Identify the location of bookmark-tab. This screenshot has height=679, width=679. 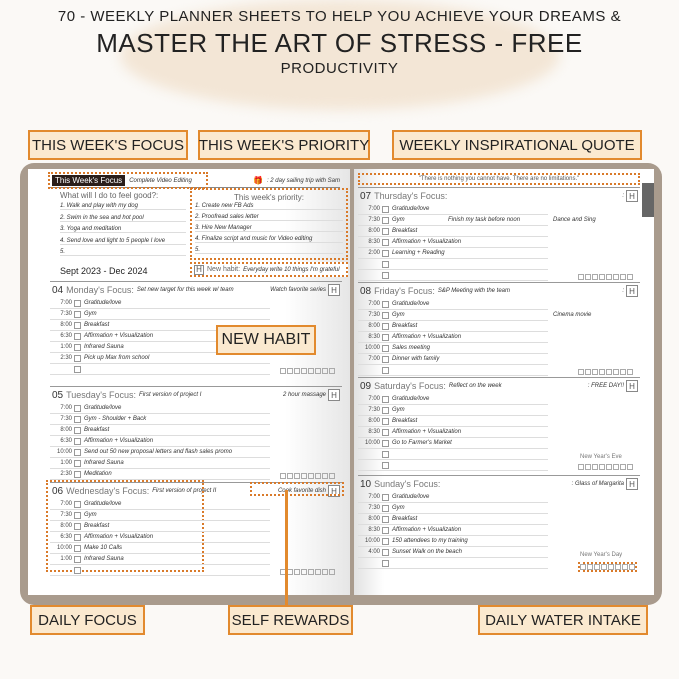
(648, 200).